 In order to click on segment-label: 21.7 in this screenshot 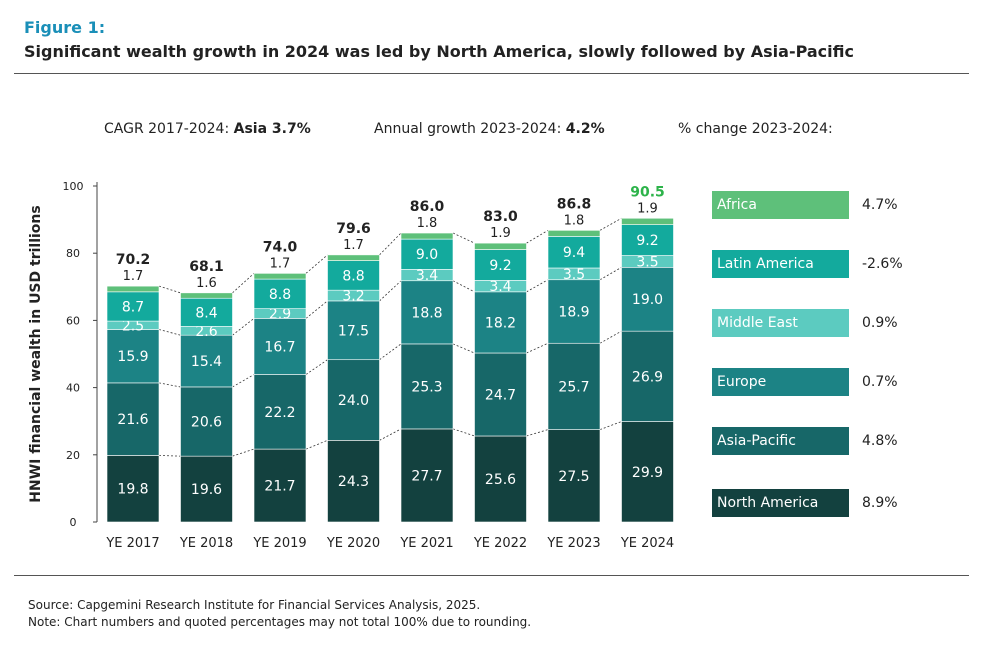, I will do `click(279, 487)`.